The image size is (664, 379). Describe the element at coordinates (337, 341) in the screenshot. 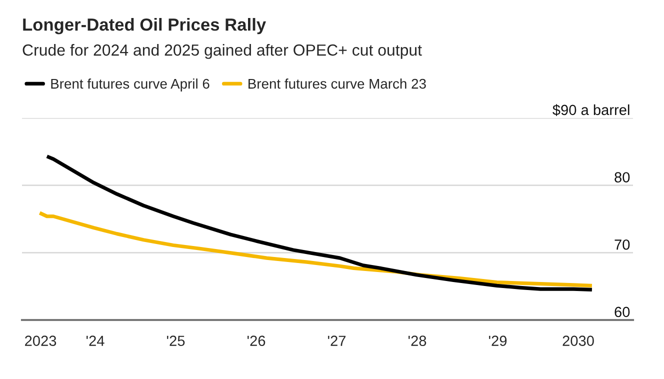

I see `x-tick-label: '27` at that location.